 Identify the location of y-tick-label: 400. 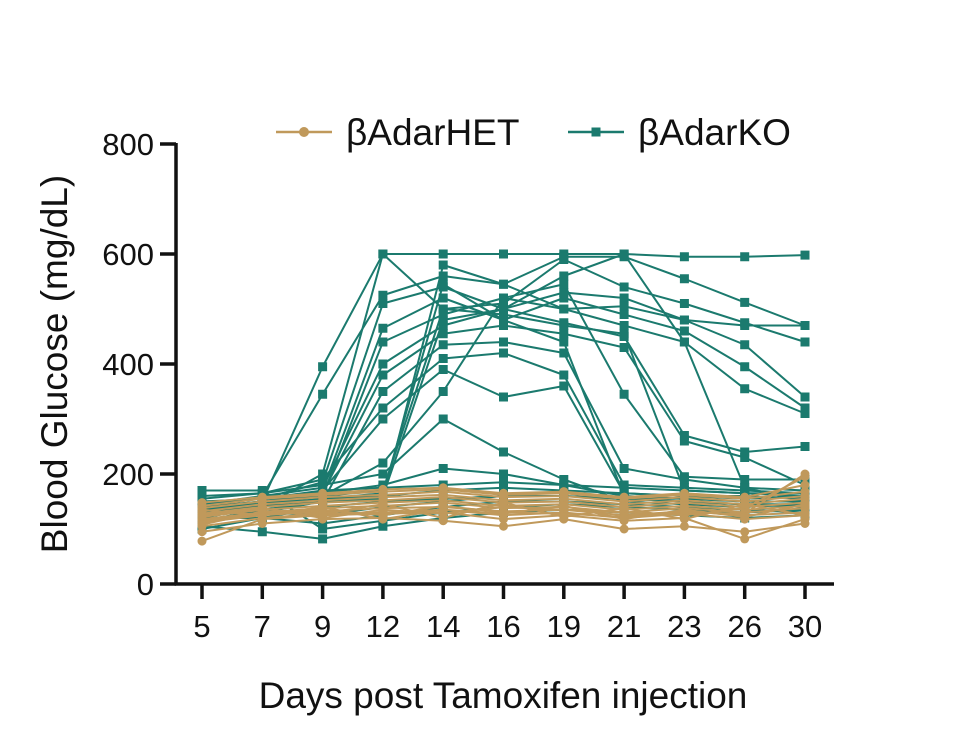
(128, 364).